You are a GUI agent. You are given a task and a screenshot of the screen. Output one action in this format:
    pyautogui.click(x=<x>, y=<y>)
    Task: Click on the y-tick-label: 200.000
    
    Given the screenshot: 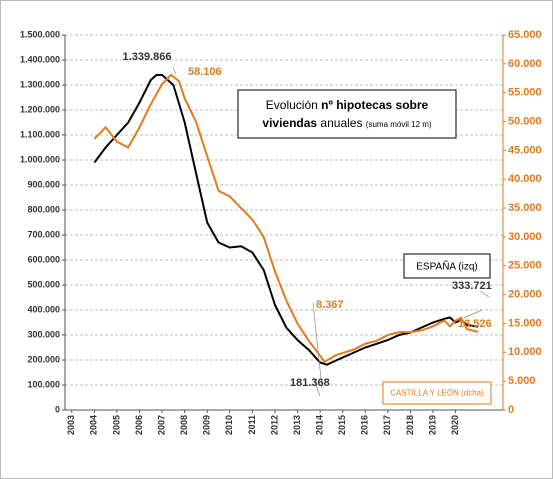 What is the action you would take?
    pyautogui.click(x=43, y=359)
    